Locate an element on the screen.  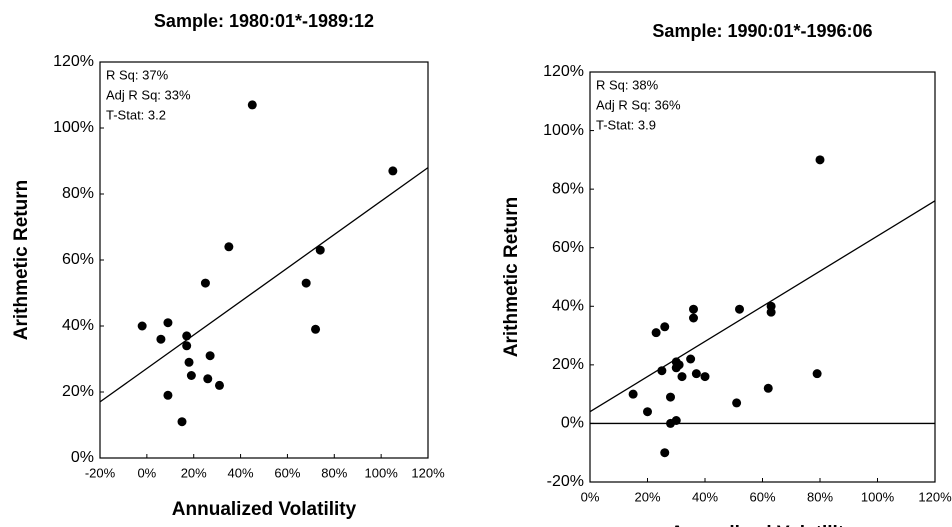
annotation: Adj R Sq: 36% is located at coordinates (638, 104).